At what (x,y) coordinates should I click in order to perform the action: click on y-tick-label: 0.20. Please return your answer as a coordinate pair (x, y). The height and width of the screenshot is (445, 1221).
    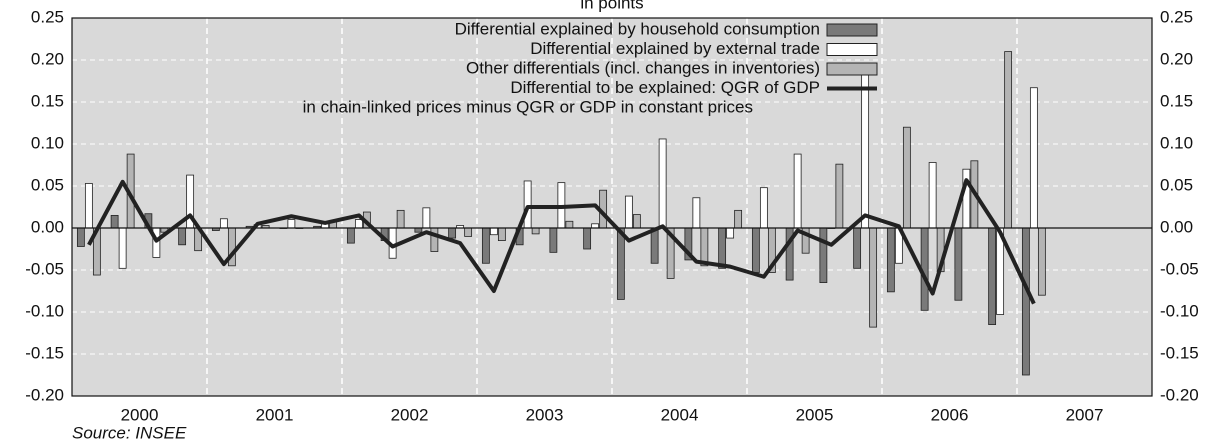
    Looking at the image, I should click on (47, 58).